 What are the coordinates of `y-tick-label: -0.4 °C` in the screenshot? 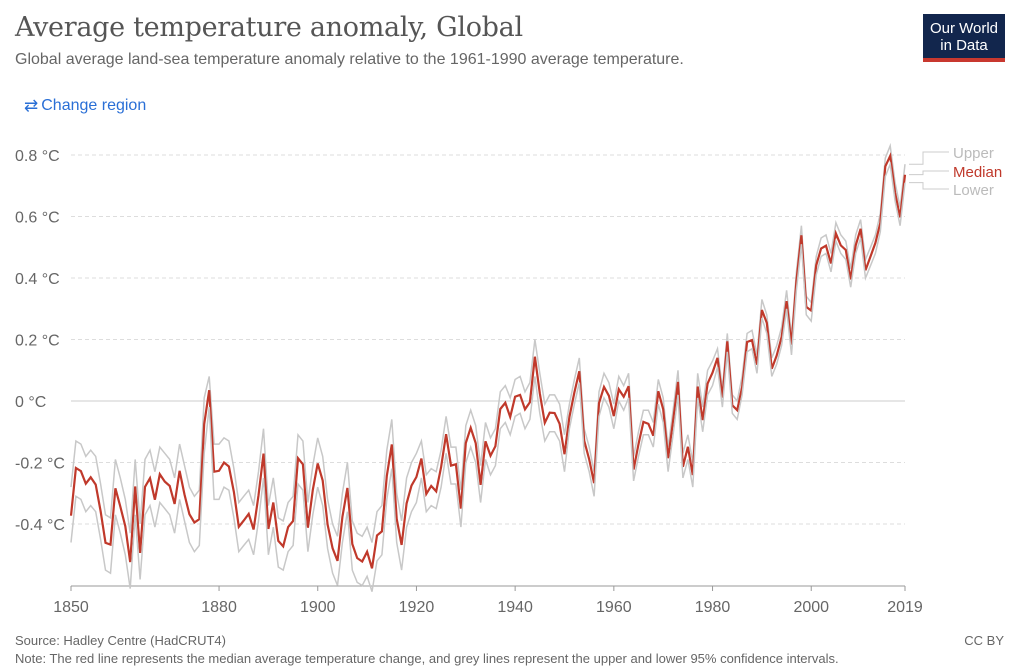 It's located at (40, 525).